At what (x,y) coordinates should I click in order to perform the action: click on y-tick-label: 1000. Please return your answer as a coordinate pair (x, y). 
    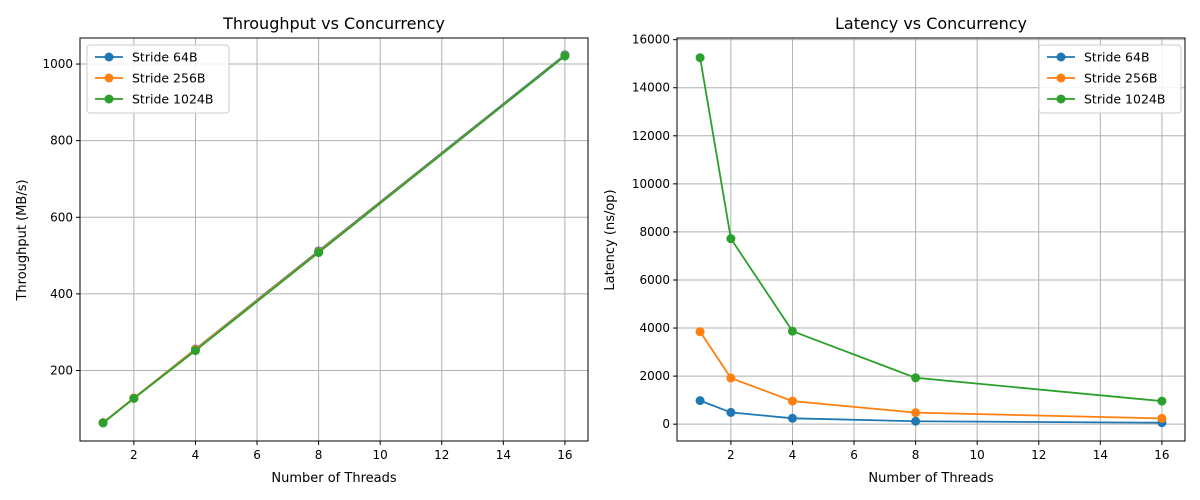
    Looking at the image, I should click on (57, 64).